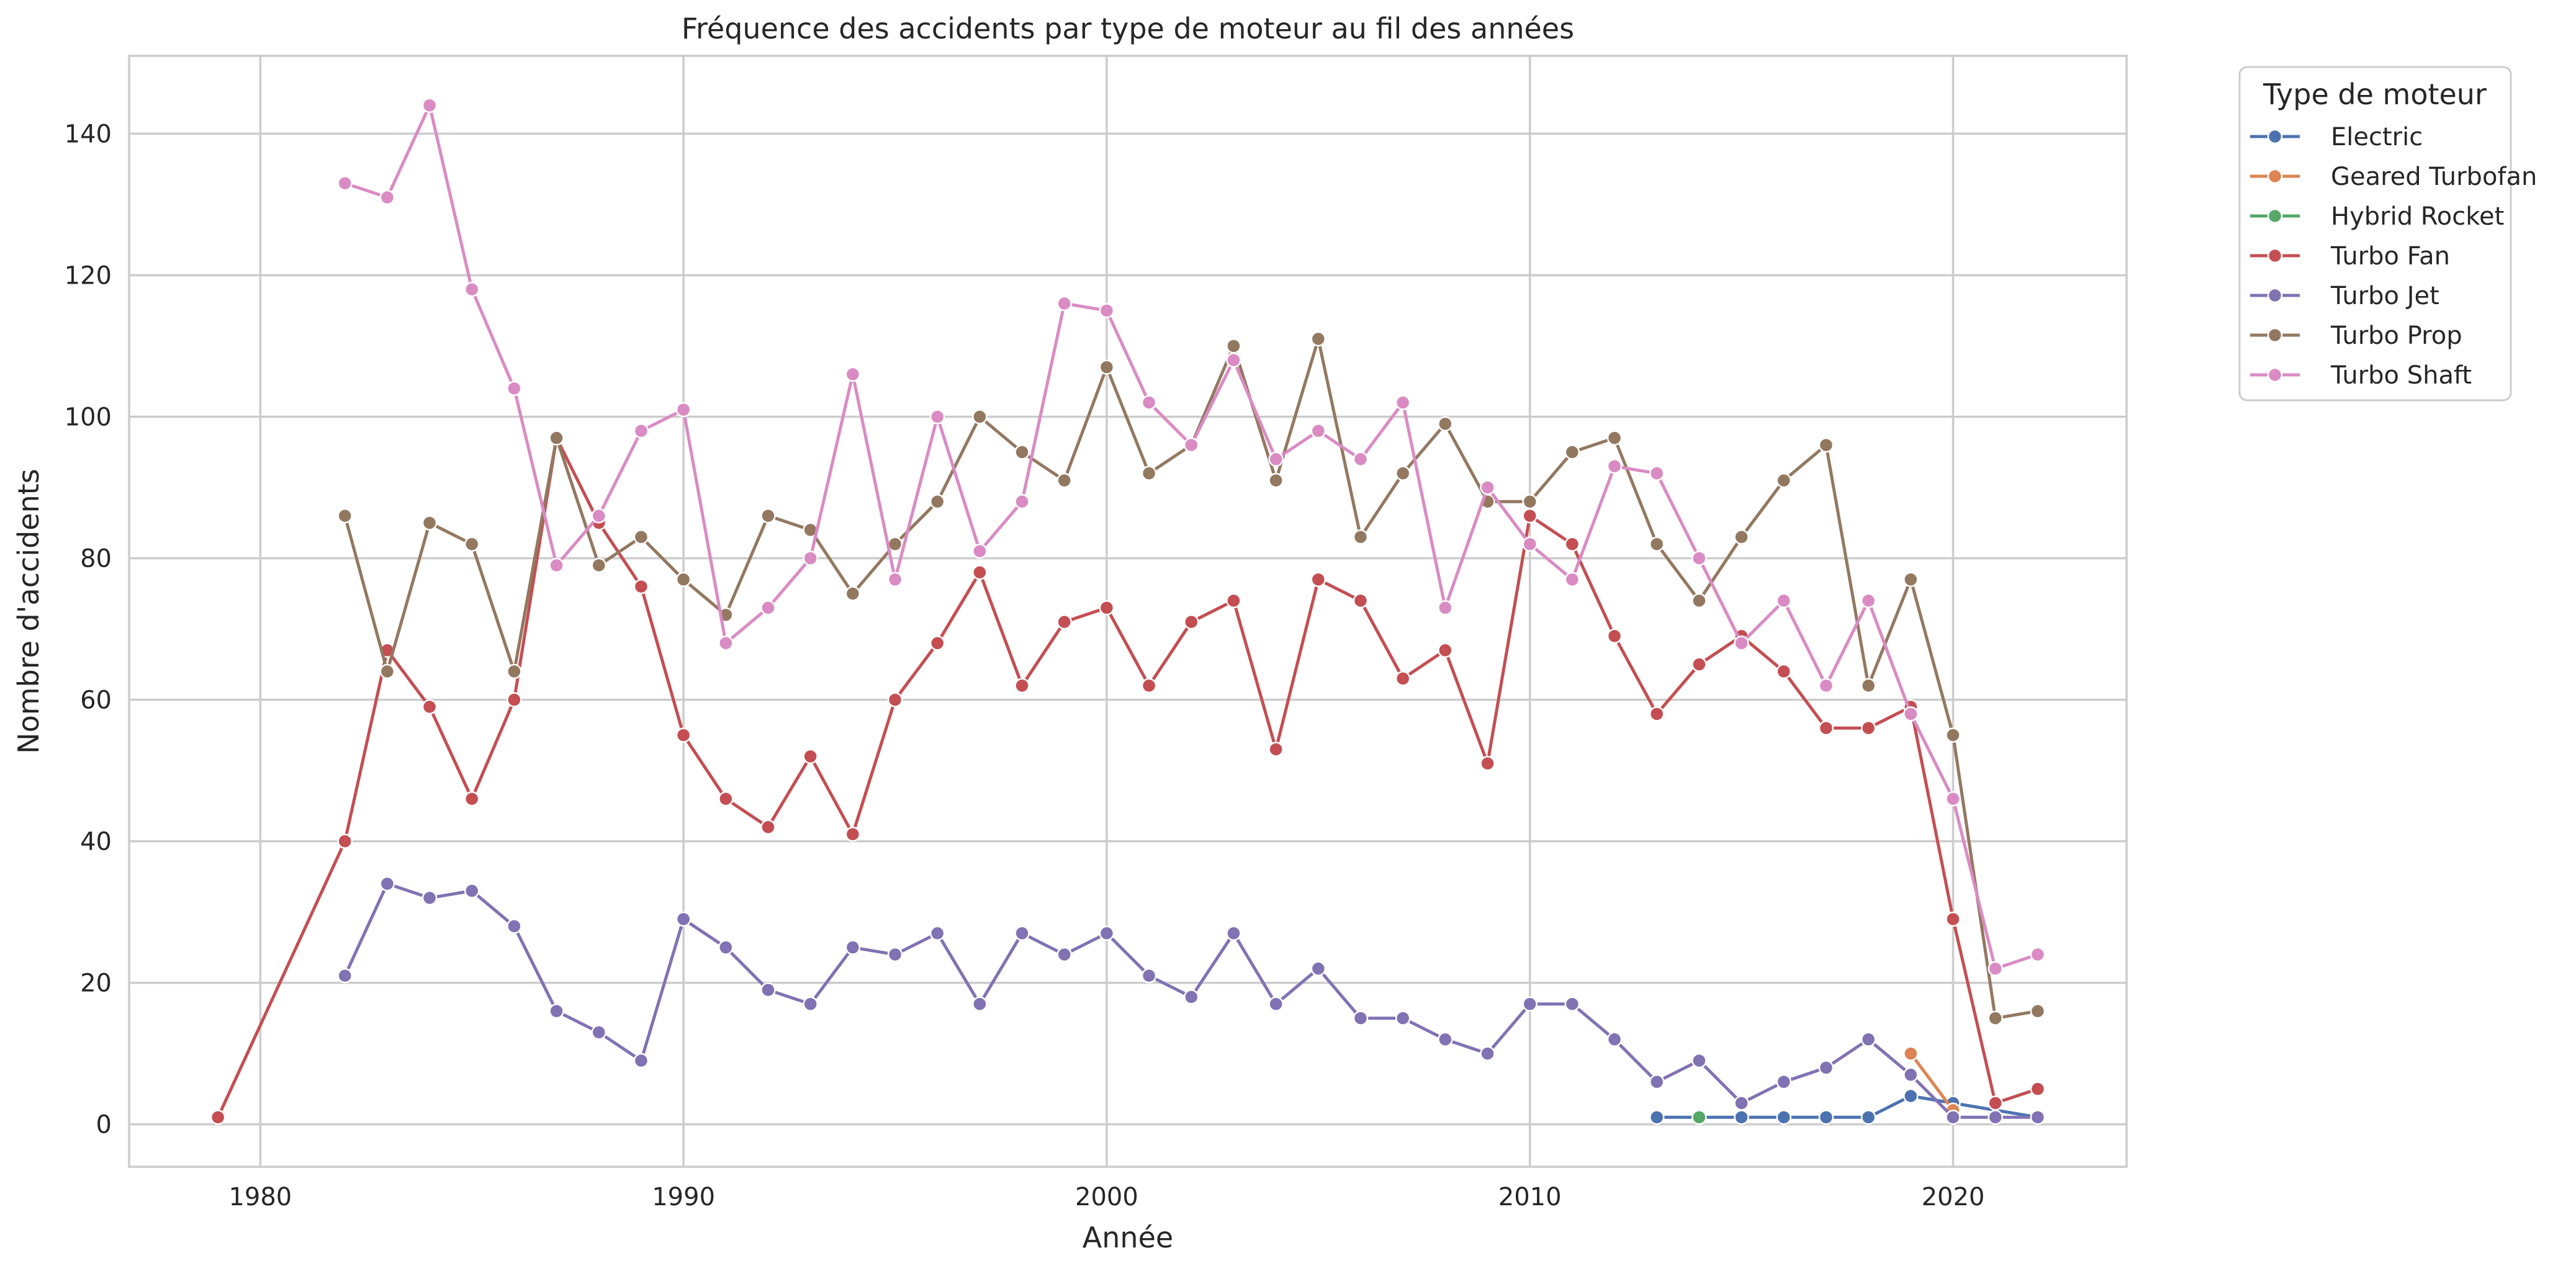  I want to click on series-line, so click(1932, 1082).